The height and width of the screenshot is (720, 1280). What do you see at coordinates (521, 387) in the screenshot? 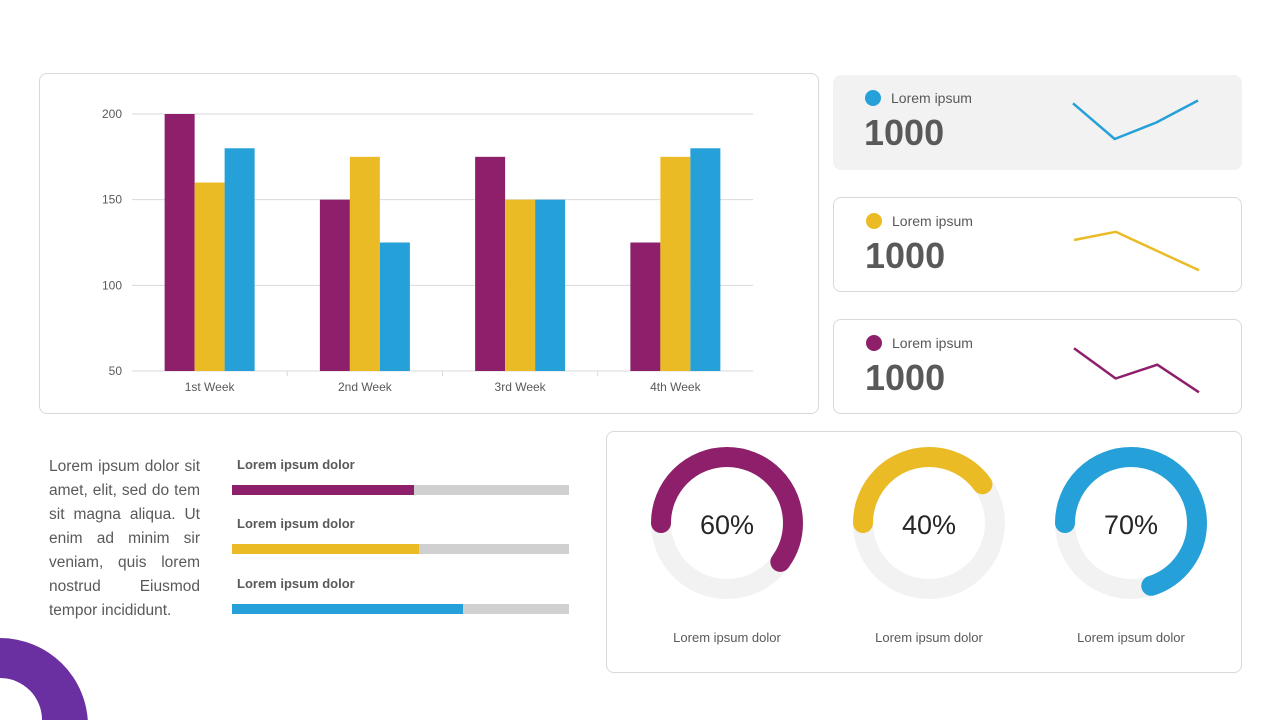
I see `x-tick-label: 3rd Week` at bounding box center [521, 387].